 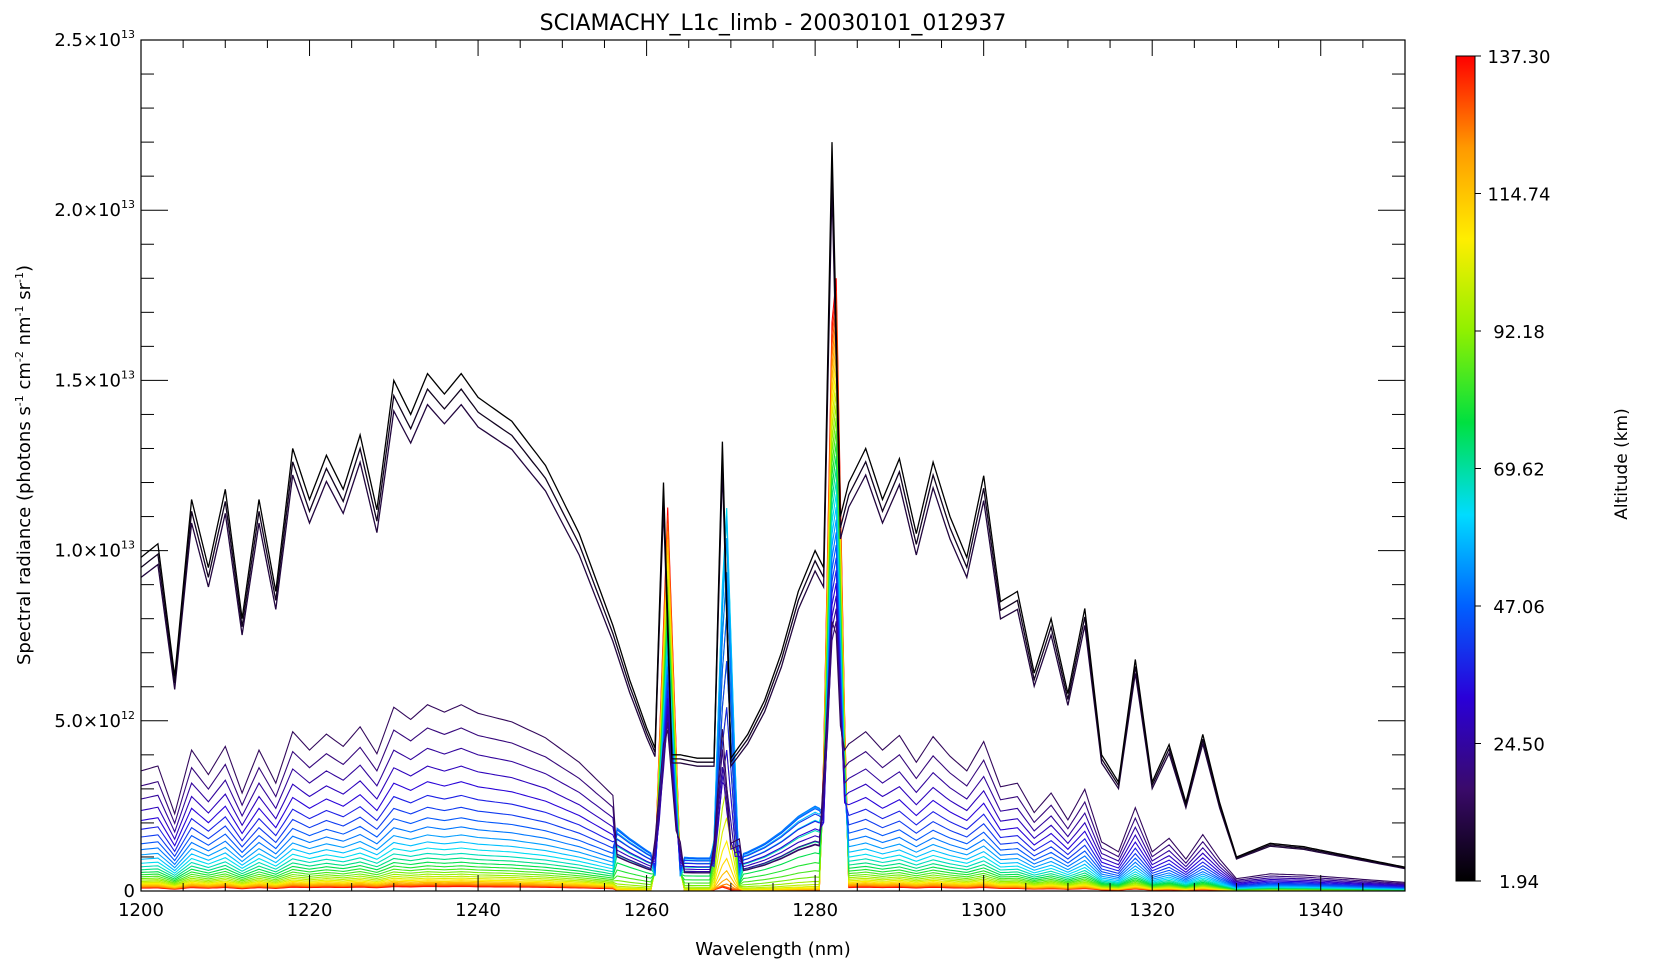 I want to click on colorbar-tick-label: 92.18, so click(x=1519, y=332).